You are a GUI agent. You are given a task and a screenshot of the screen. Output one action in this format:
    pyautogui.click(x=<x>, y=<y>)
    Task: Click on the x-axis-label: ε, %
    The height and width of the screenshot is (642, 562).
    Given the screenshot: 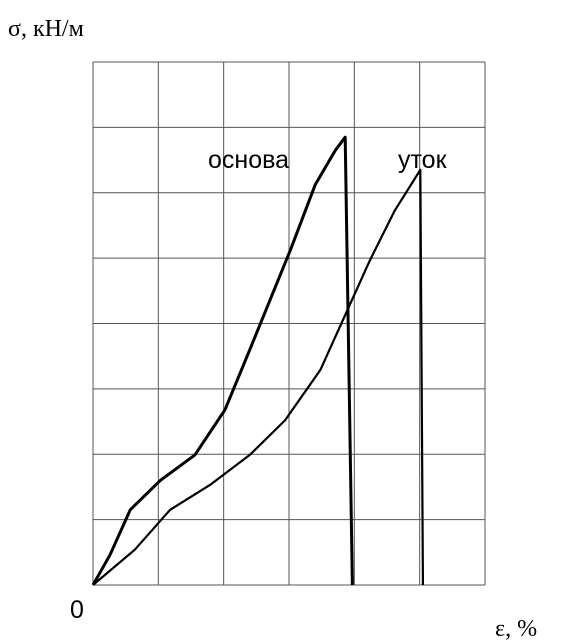 What is the action you would take?
    pyautogui.click(x=516, y=629)
    